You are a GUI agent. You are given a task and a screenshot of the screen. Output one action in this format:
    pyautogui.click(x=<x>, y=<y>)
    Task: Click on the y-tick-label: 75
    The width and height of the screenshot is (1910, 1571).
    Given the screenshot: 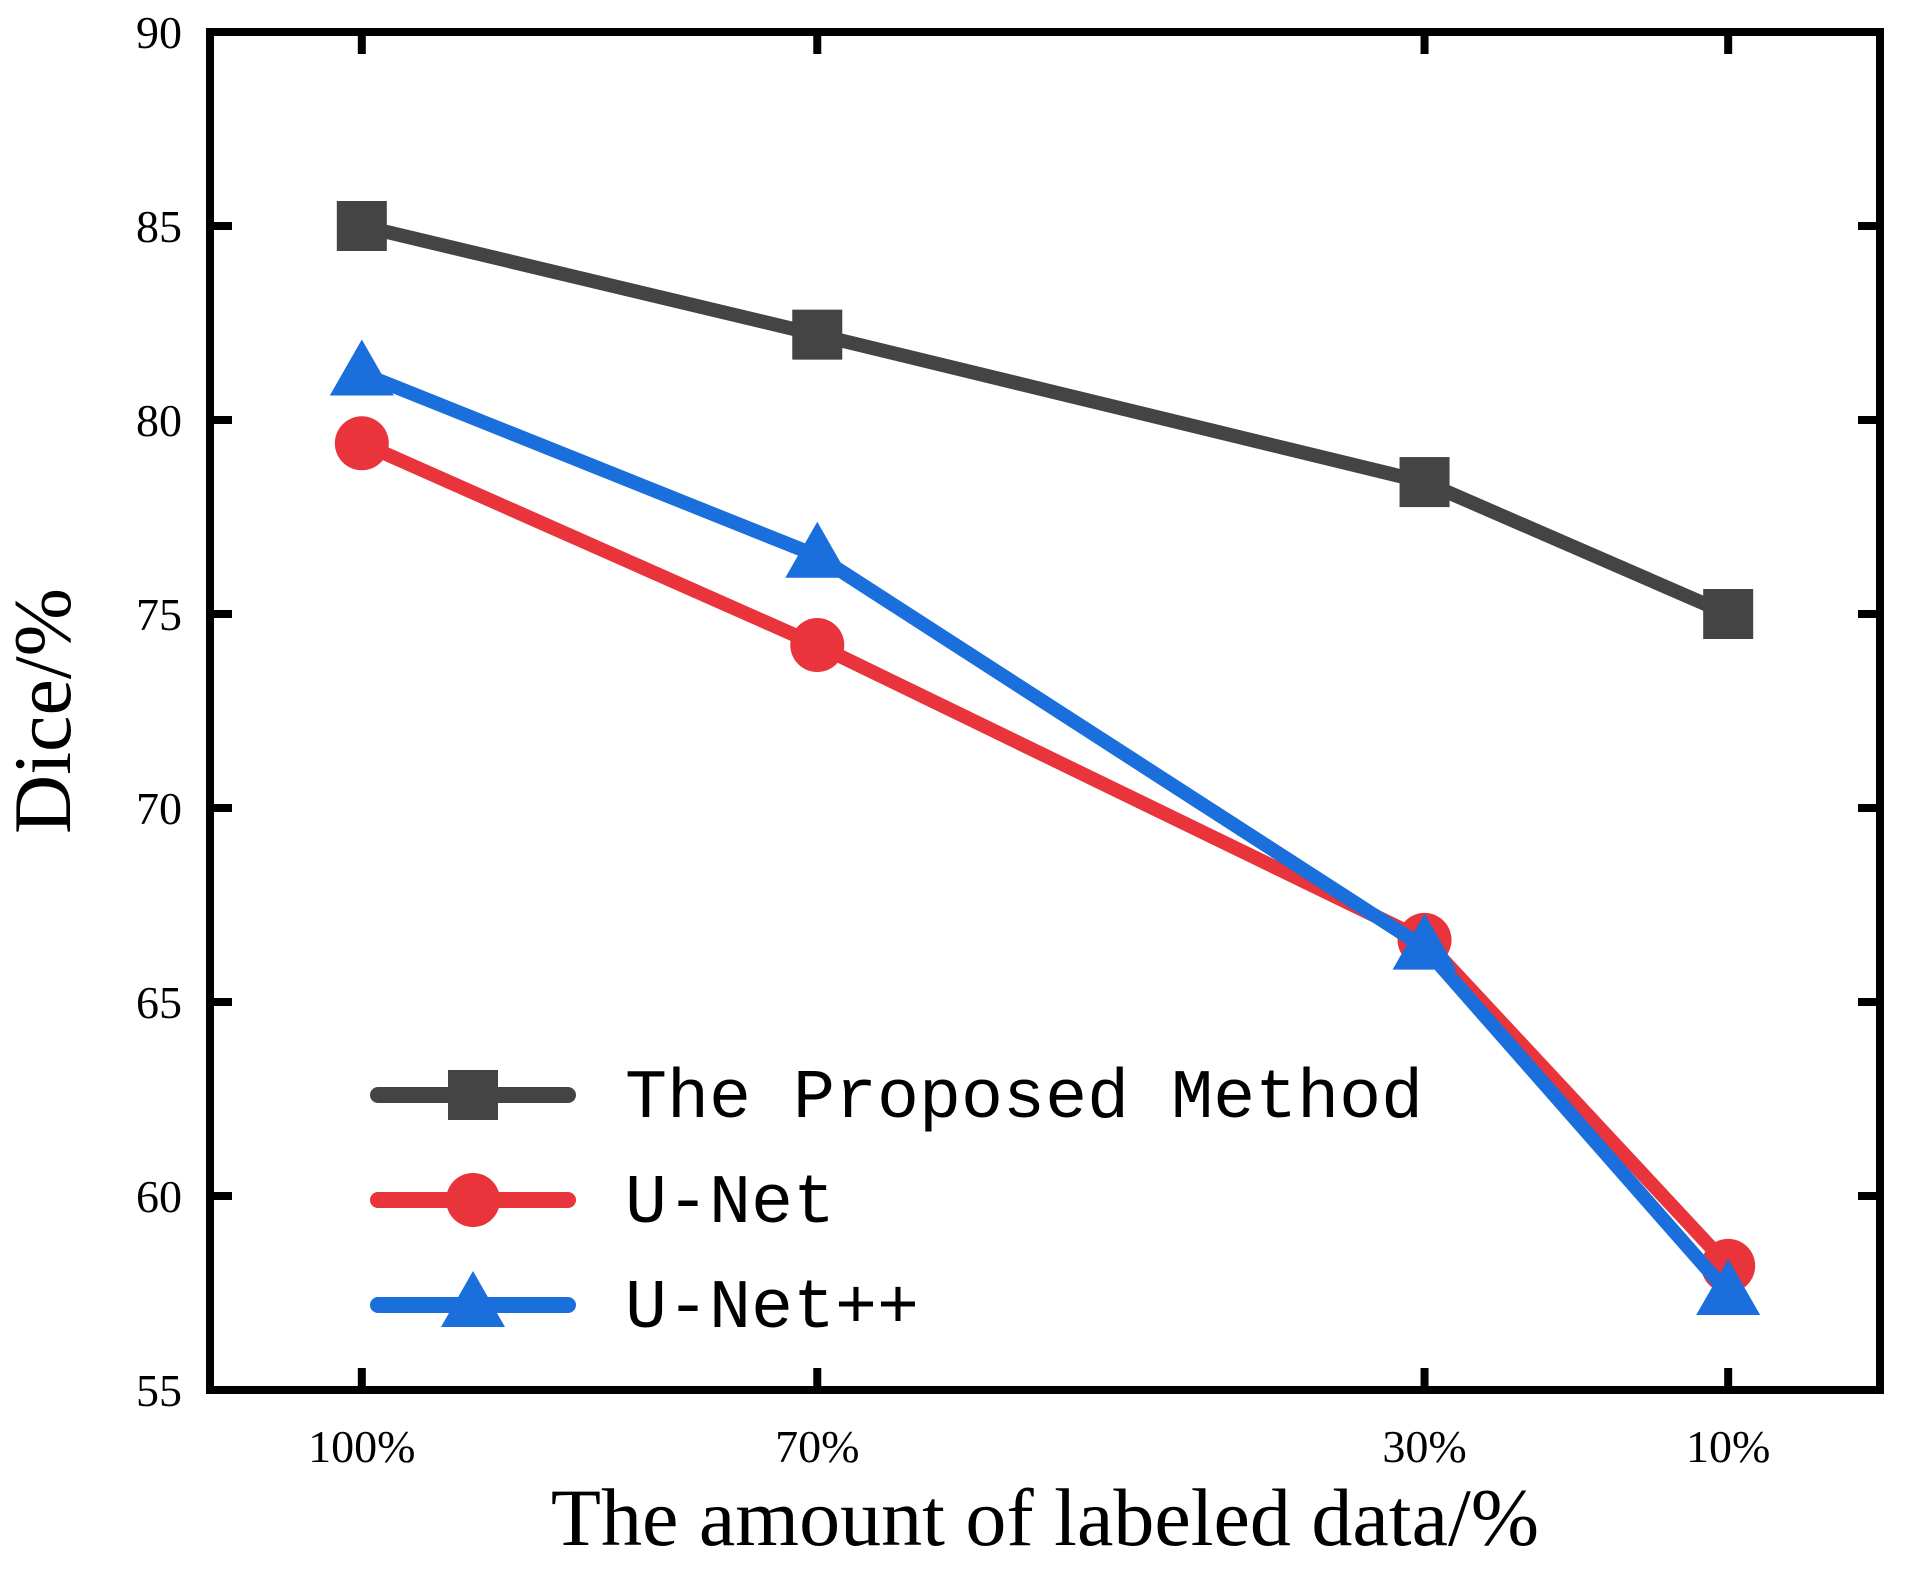 What is the action you would take?
    pyautogui.click(x=159, y=614)
    